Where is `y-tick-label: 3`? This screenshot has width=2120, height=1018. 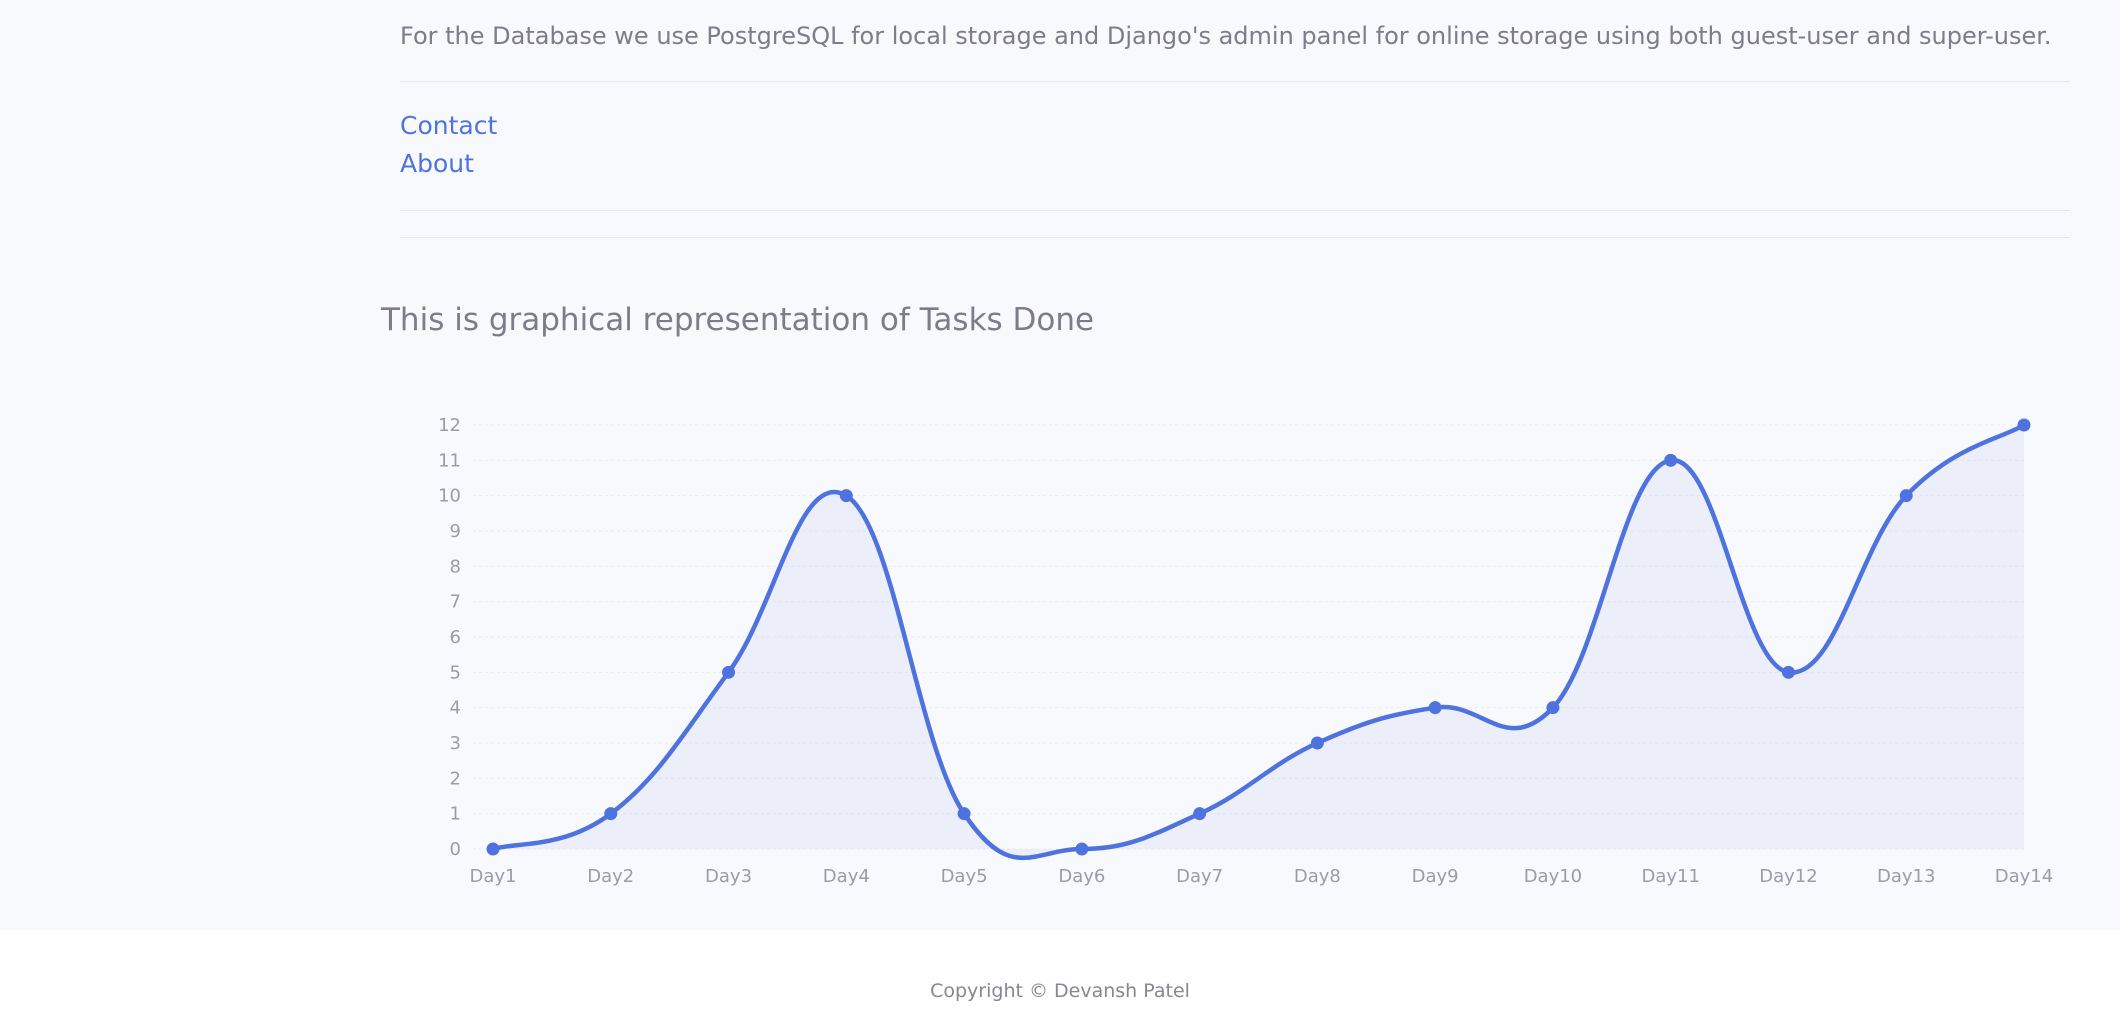 y-tick-label: 3 is located at coordinates (455, 743).